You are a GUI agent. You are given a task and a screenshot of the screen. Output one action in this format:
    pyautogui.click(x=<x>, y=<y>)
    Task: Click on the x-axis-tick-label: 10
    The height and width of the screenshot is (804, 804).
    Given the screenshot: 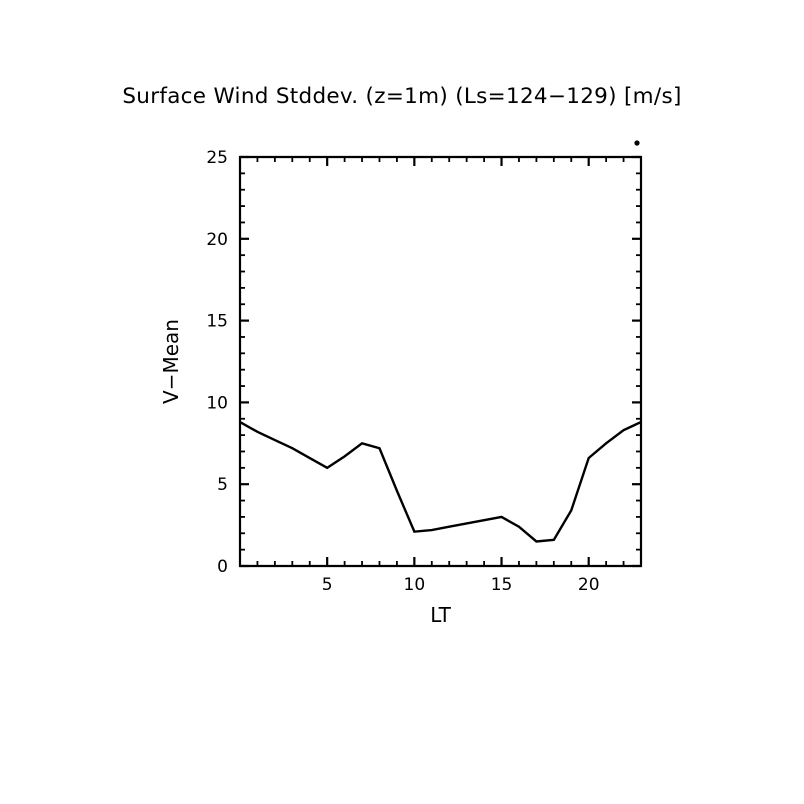 What is the action you would take?
    pyautogui.click(x=415, y=585)
    